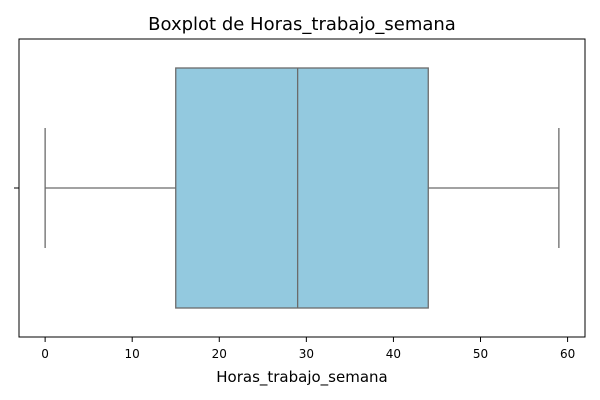 This screenshot has height=400, width=600. Describe the element at coordinates (480, 354) in the screenshot. I see `x-tick-label: 50` at that location.